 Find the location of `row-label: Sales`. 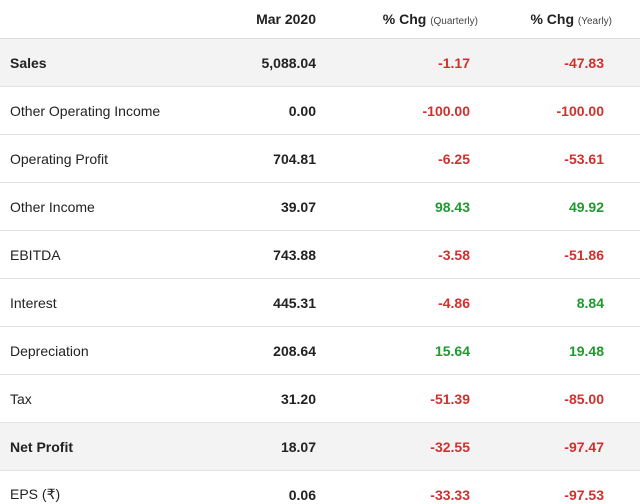

row-label: Sales is located at coordinates (110, 62).